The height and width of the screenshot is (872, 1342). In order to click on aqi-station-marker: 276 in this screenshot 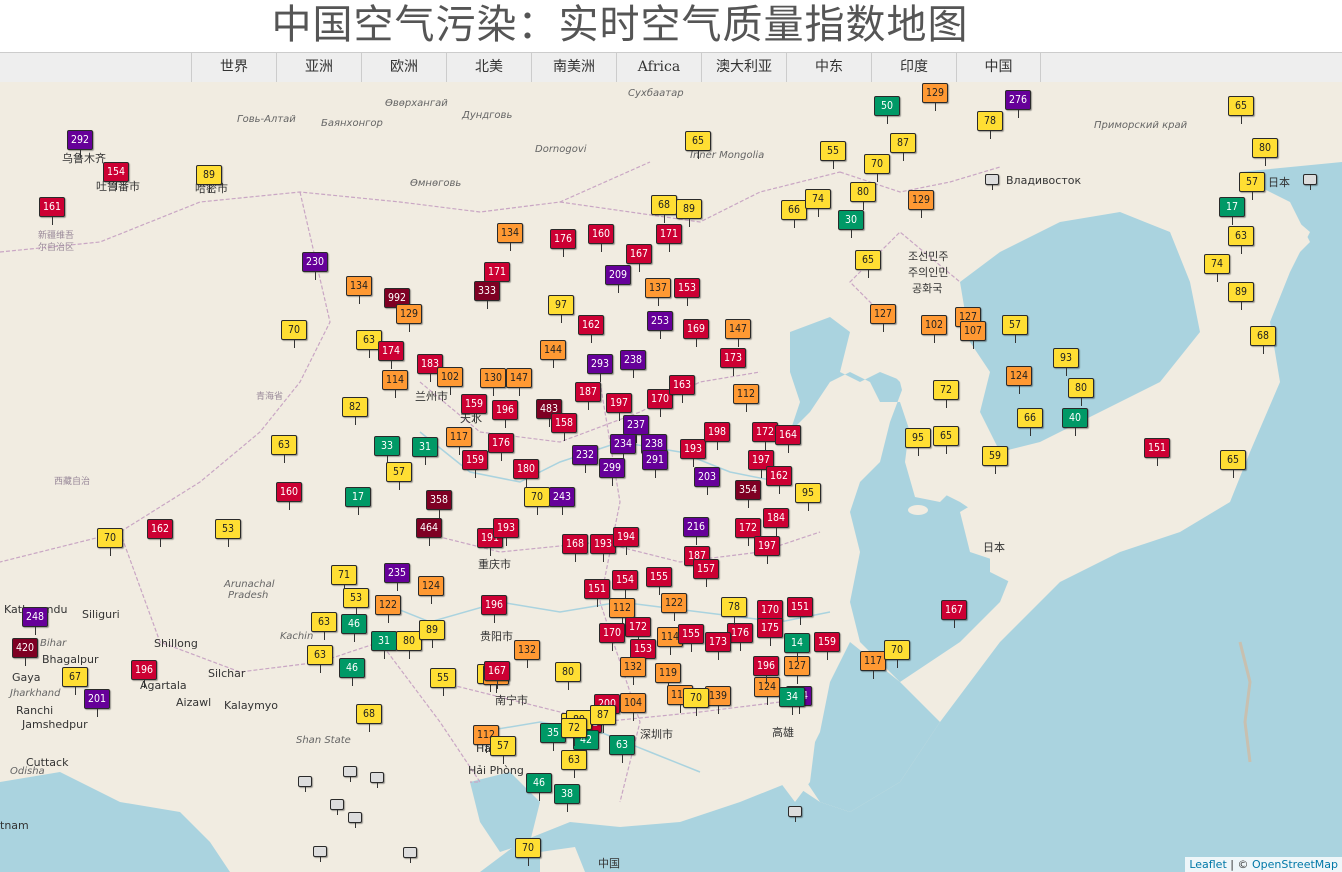, I will do `click(1018, 104)`.